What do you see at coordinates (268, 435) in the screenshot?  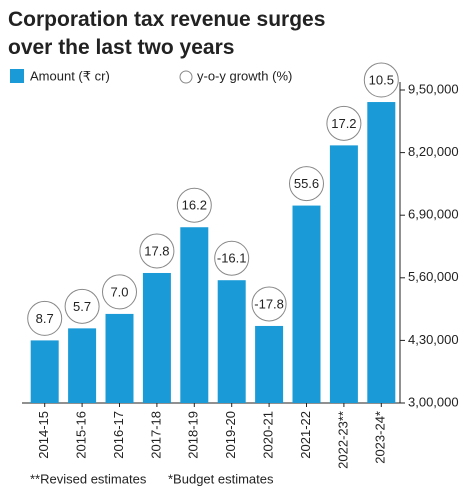 I see `x-tick-label: 2020-21` at bounding box center [268, 435].